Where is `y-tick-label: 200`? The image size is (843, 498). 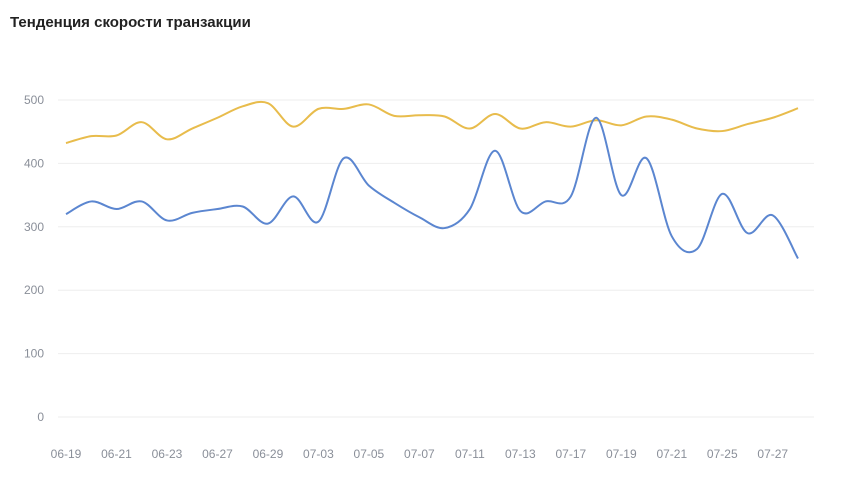 y-tick-label: 200 is located at coordinates (34, 290).